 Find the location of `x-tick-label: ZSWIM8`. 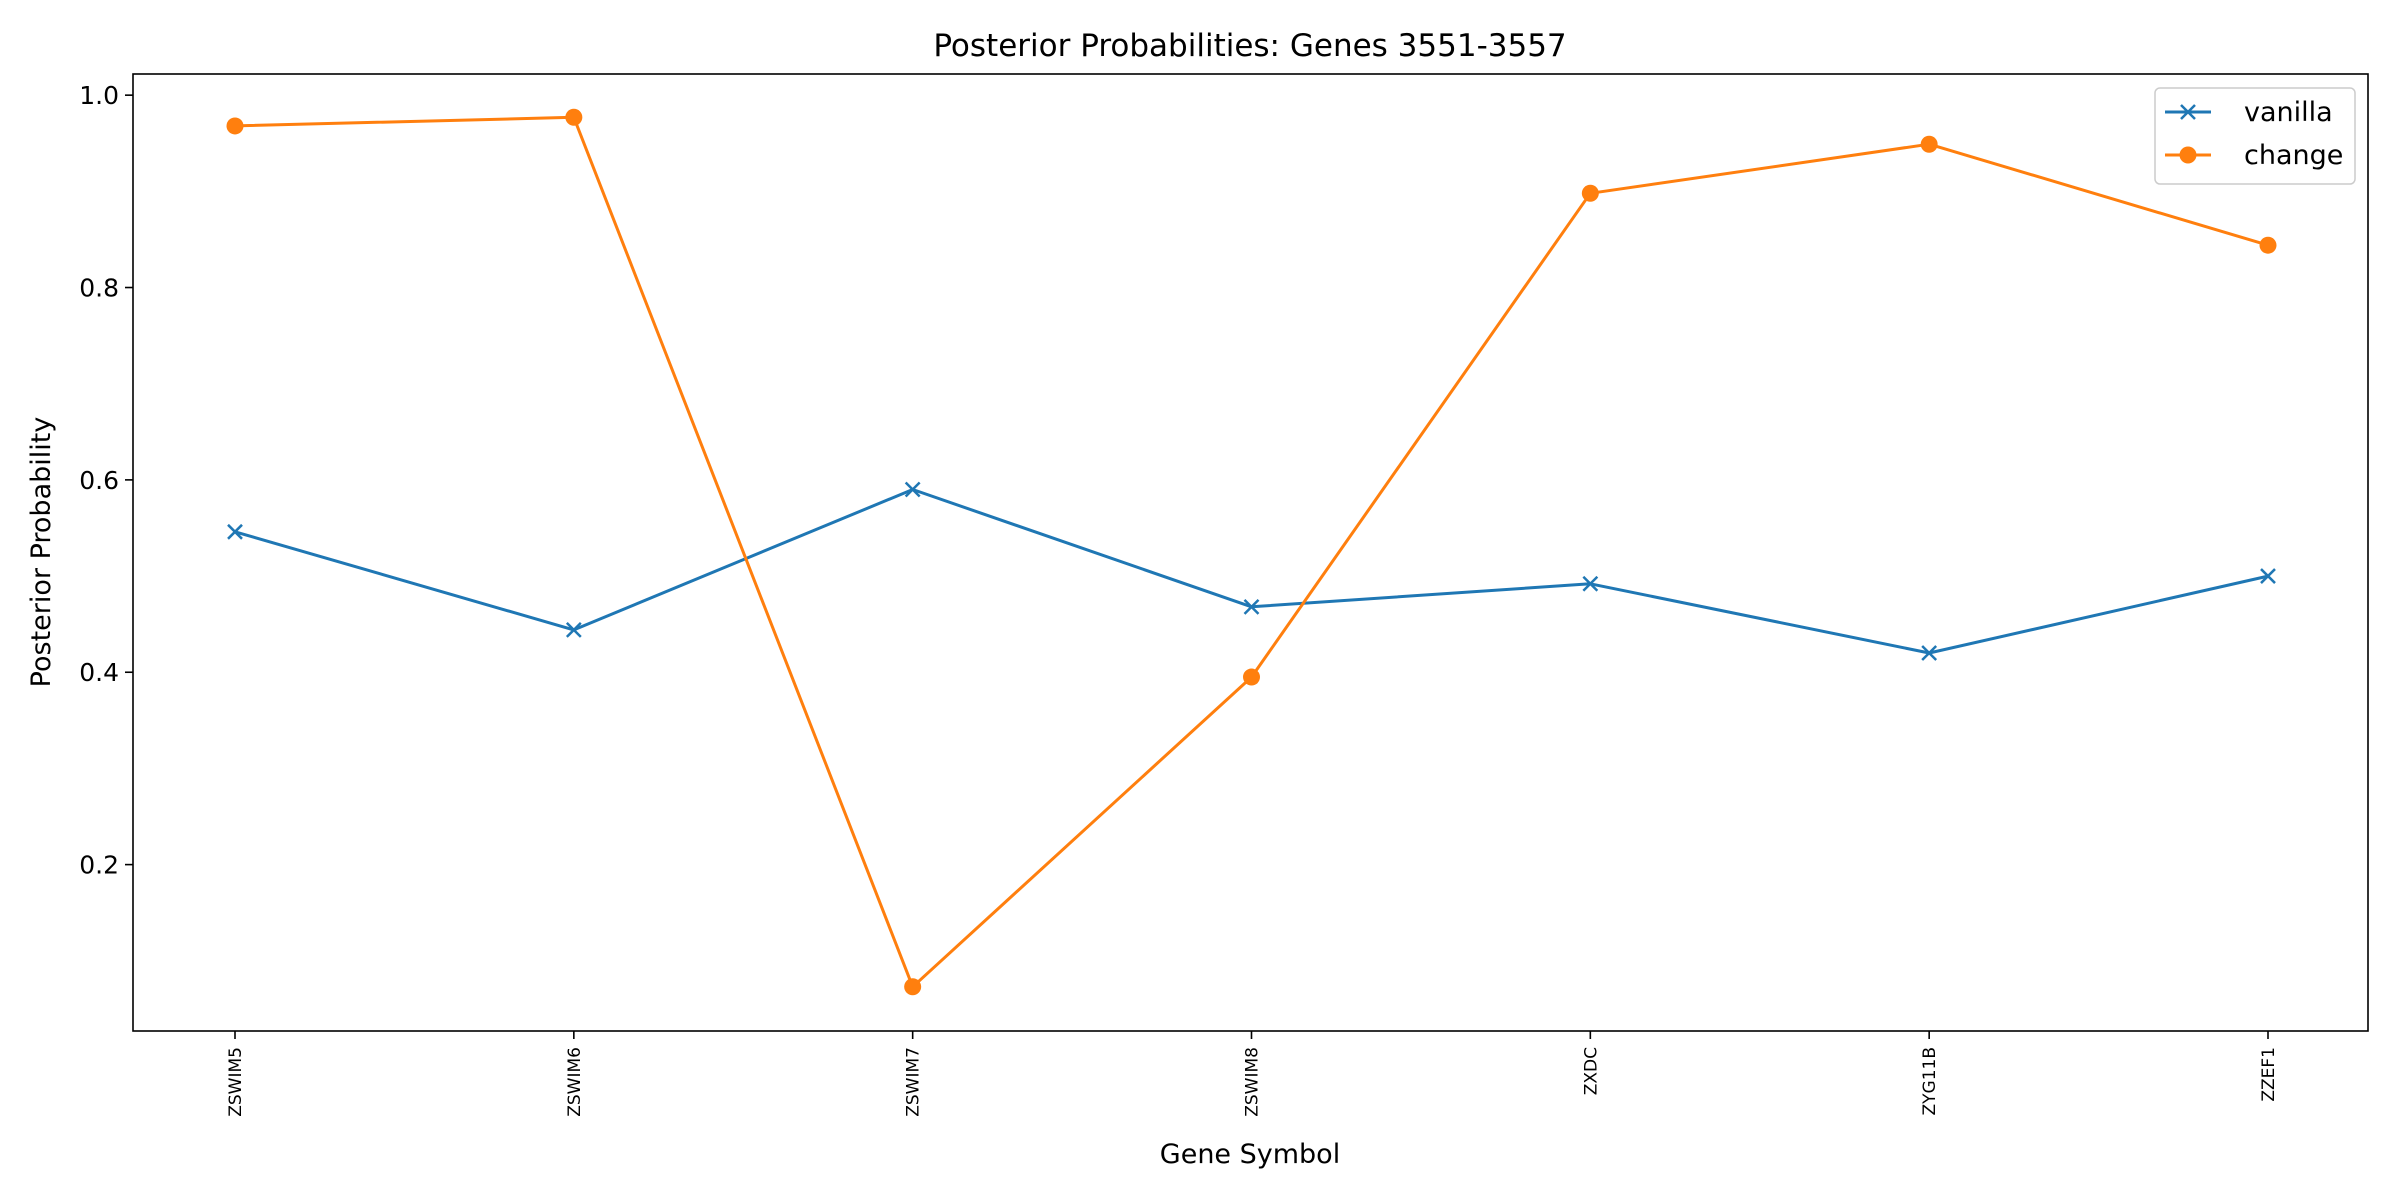

x-tick-label: ZSWIM8 is located at coordinates (1253, 1082).